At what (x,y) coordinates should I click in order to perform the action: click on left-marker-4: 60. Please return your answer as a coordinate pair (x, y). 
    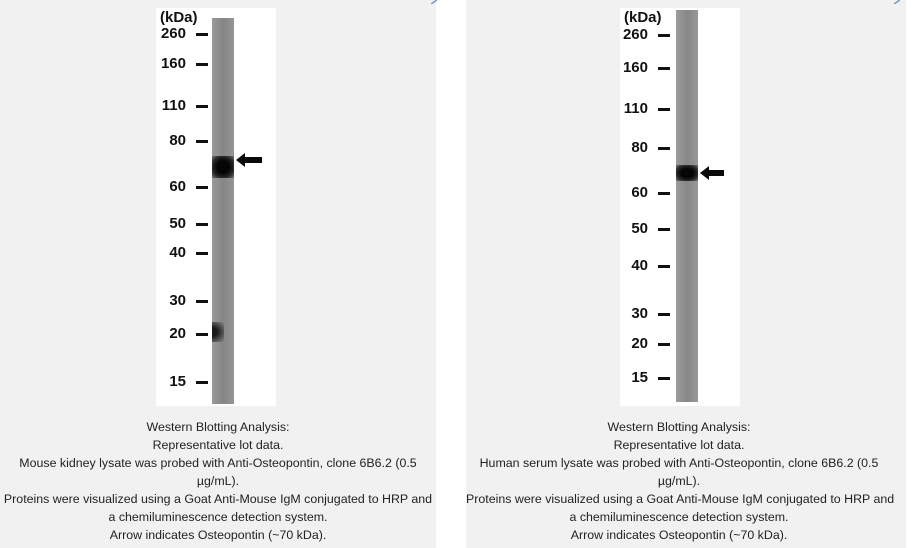
    Looking at the image, I should click on (174, 187).